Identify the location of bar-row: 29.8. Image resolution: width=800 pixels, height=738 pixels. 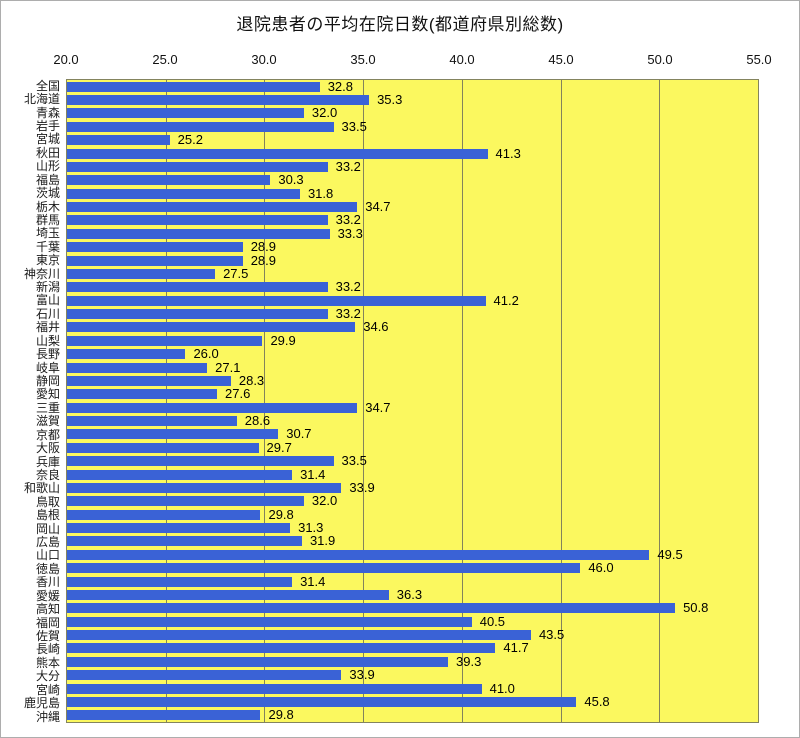
(412, 715).